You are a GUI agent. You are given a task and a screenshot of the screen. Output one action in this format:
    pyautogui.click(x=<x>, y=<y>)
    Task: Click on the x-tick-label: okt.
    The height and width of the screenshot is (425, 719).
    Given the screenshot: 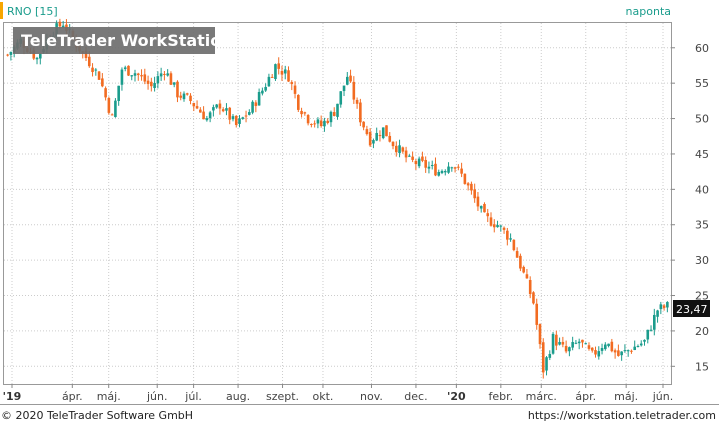 What is the action you would take?
    pyautogui.click(x=323, y=396)
    